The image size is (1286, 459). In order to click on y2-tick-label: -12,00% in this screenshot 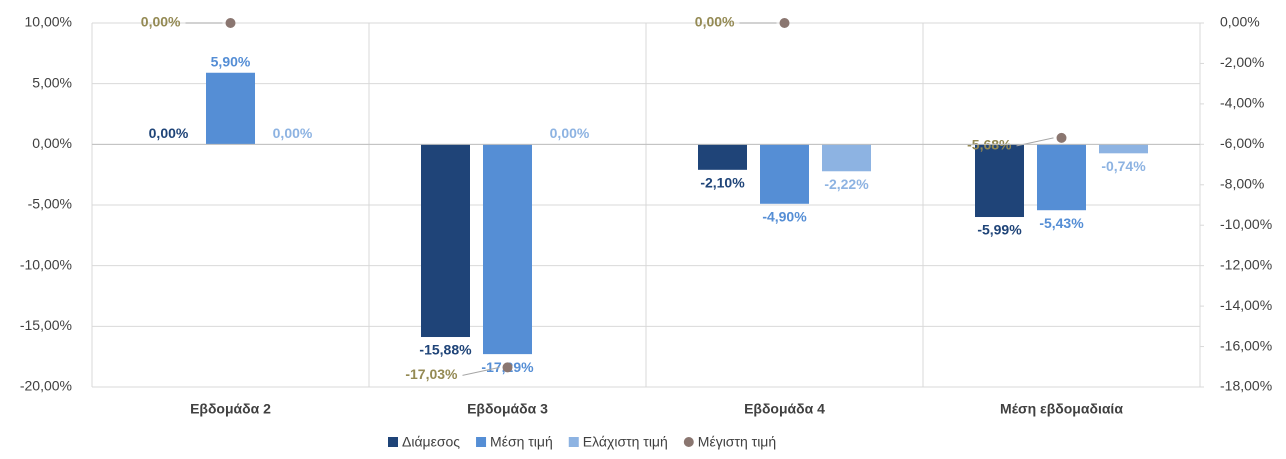, I will do `click(1246, 264)`.